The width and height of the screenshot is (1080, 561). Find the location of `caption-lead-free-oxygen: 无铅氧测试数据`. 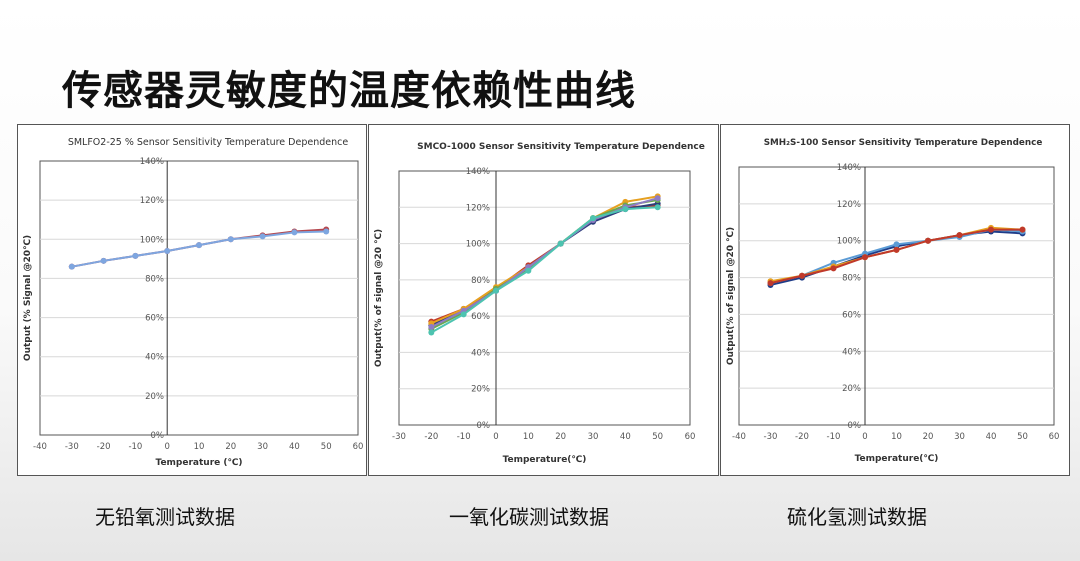

caption-lead-free-oxygen: 无铅氧测试数据 is located at coordinates (165, 517).